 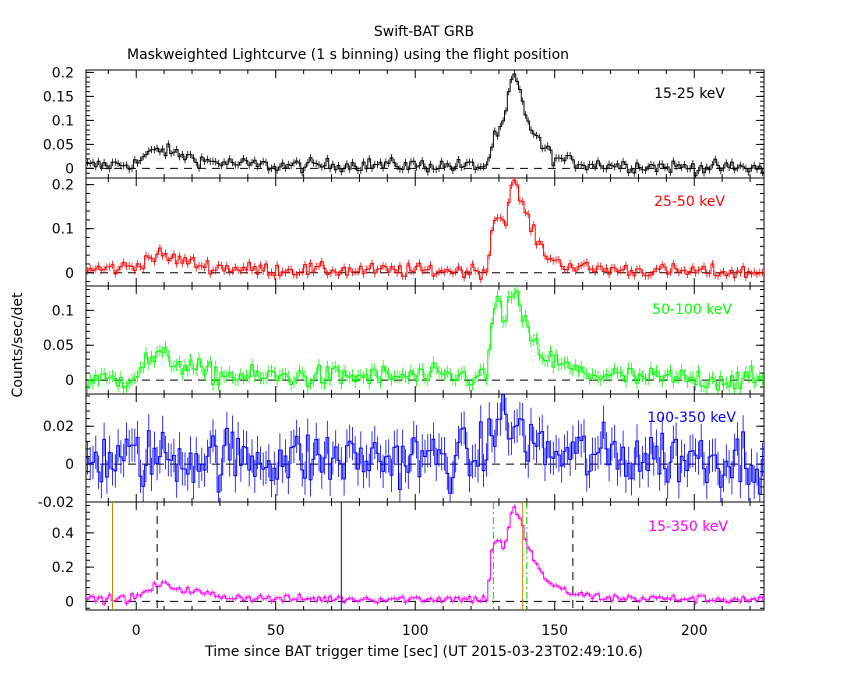 What do you see at coordinates (689, 94) in the screenshot?
I see `band-label: 15-25 keV` at bounding box center [689, 94].